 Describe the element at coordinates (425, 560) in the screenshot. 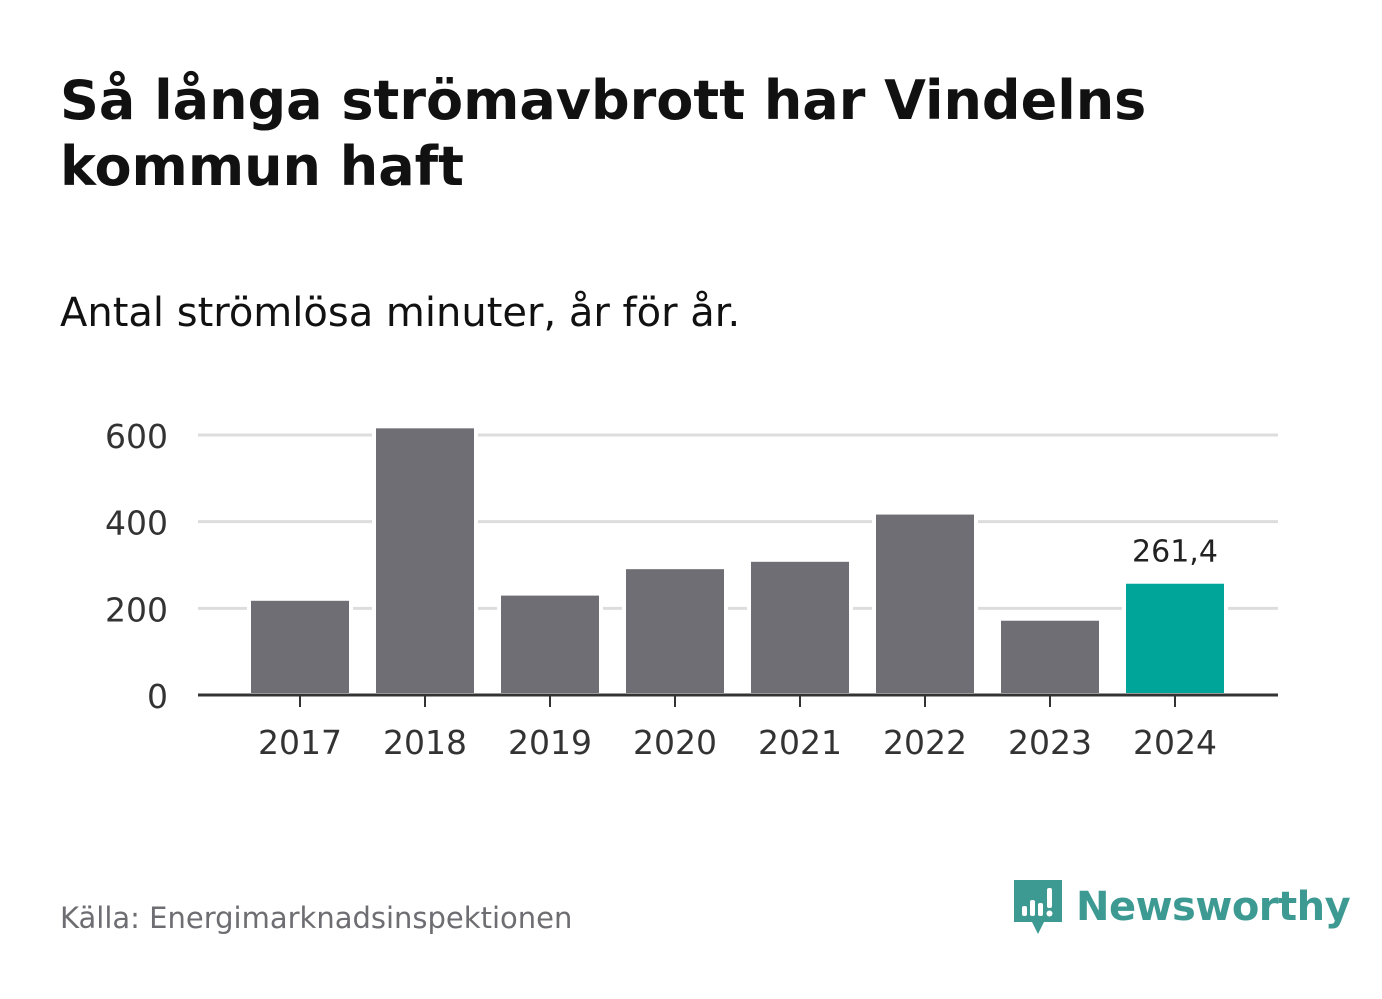

I see `bar-2018` at that location.